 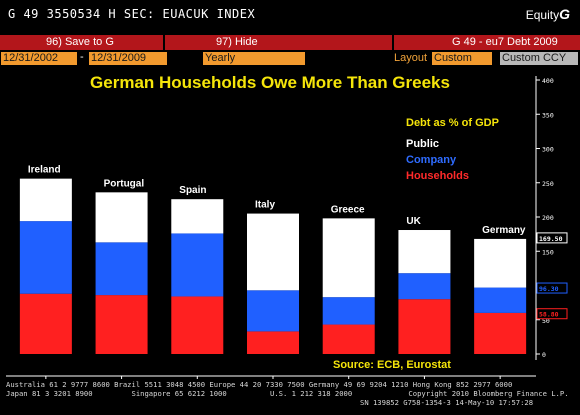 What do you see at coordinates (197, 216) in the screenshot?
I see `bar-public-spain` at bounding box center [197, 216].